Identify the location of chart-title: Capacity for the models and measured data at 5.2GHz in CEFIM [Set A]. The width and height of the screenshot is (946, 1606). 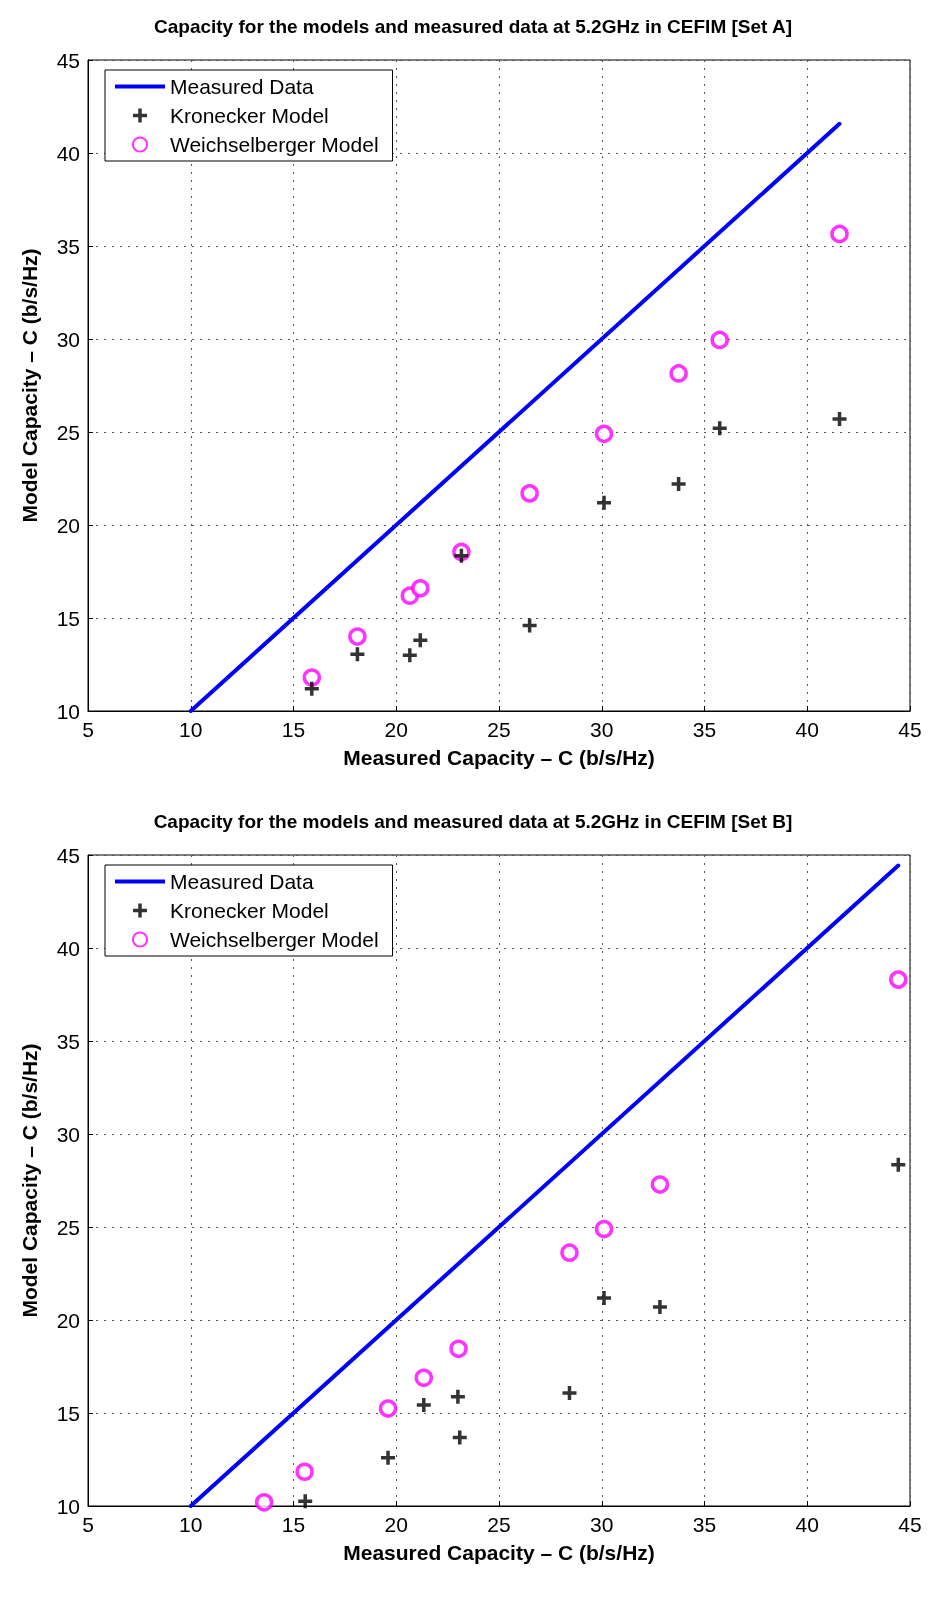
(473, 26).